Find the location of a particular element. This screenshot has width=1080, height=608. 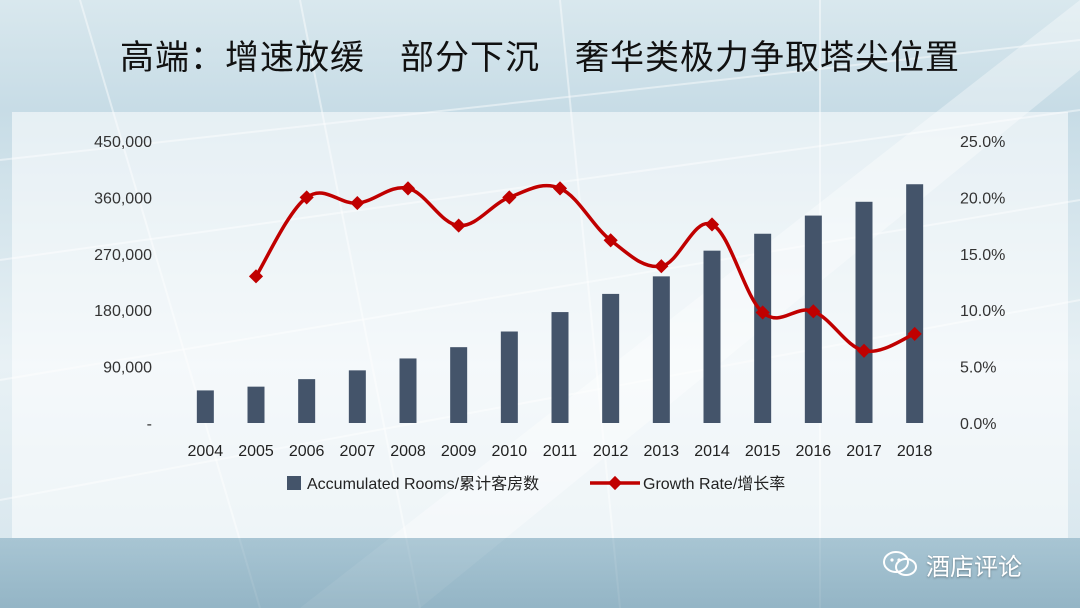

left-axis: - 90,000 180,000 270,000 360,000 450,000 is located at coordinates (123, 283).